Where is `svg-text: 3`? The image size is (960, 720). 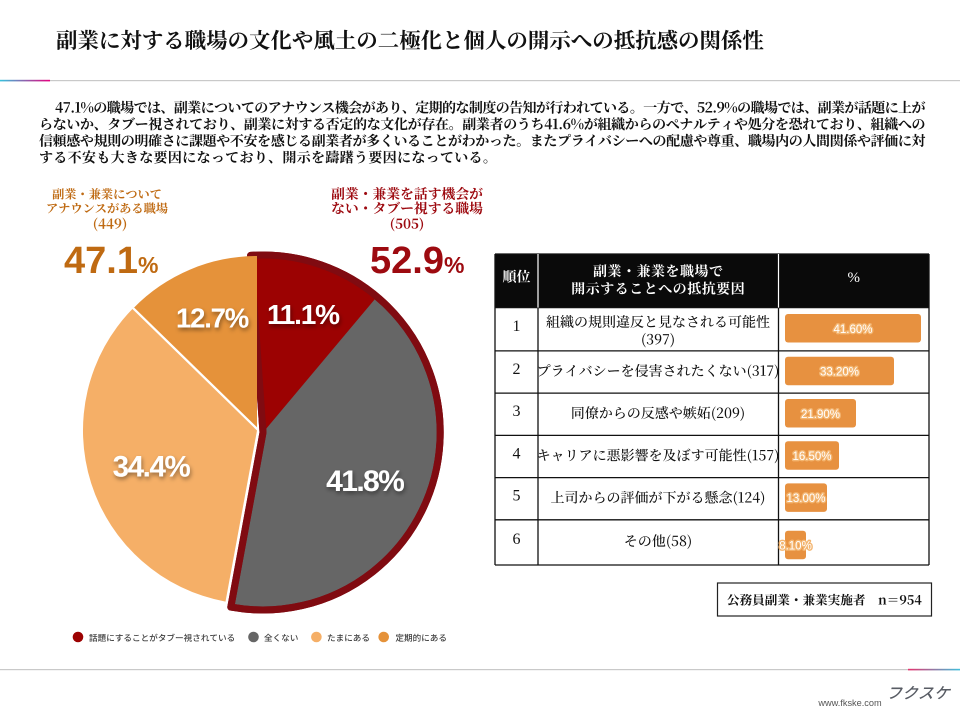
svg-text: 3 is located at coordinates (517, 411).